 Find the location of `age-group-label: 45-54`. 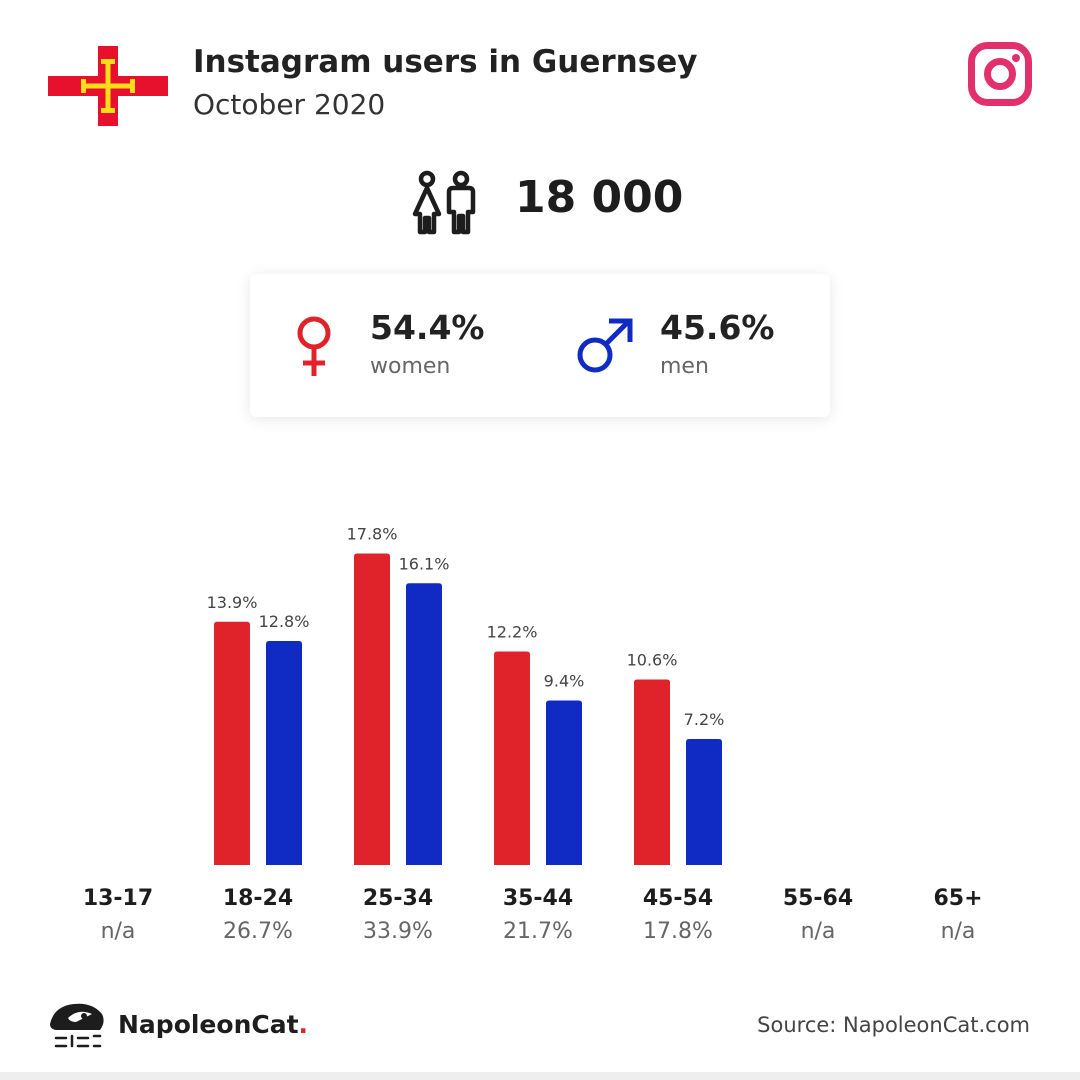

age-group-label: 45-54 is located at coordinates (678, 898).